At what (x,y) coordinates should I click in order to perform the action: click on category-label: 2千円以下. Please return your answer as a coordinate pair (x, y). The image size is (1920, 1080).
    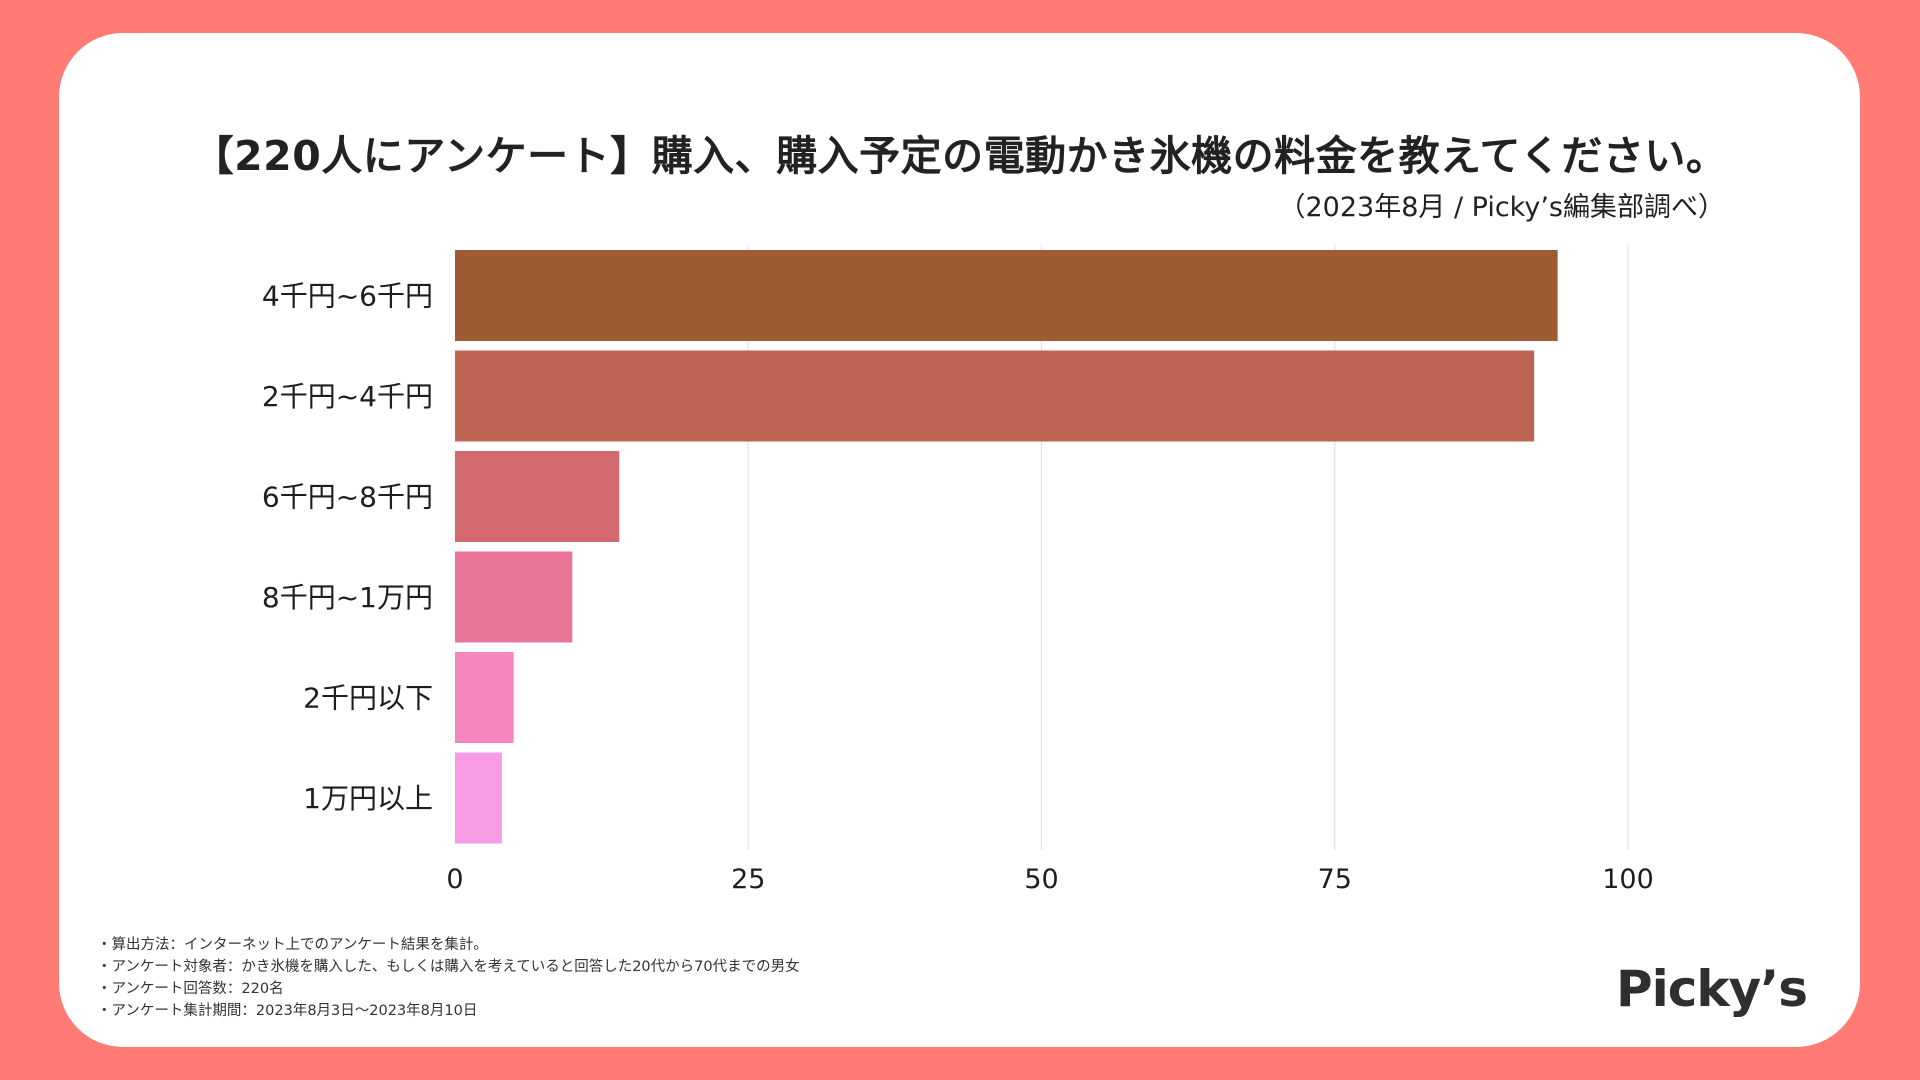
    Looking at the image, I should click on (368, 698).